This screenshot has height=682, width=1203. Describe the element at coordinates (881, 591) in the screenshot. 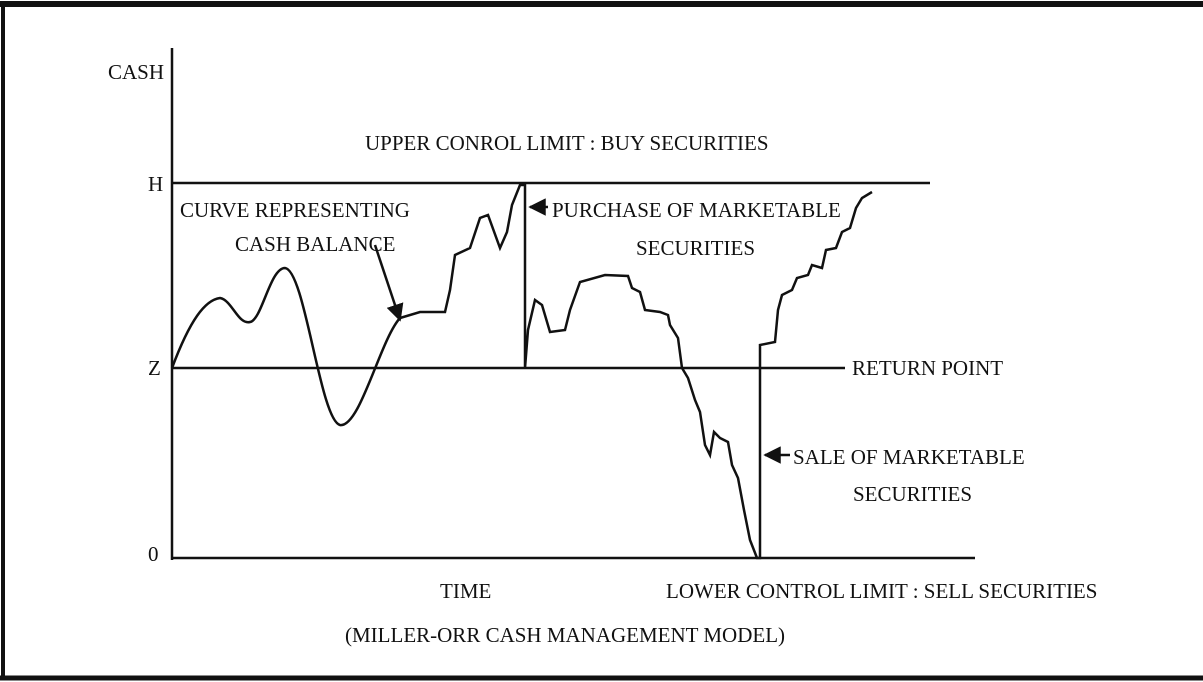

I see `lower-limit-label: LOWER CONTROL LIMIT : SELL SECURITIES` at that location.